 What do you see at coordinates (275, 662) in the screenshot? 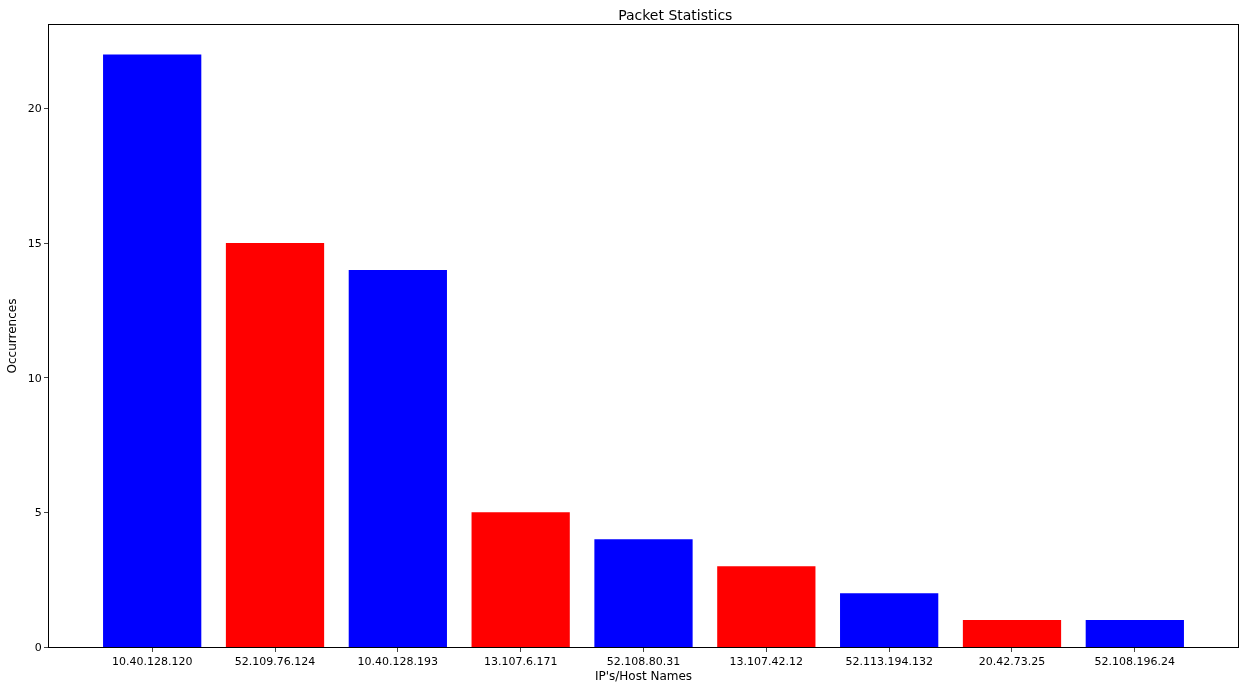
I see `x-tick-label: 52.109.76.124` at bounding box center [275, 662].